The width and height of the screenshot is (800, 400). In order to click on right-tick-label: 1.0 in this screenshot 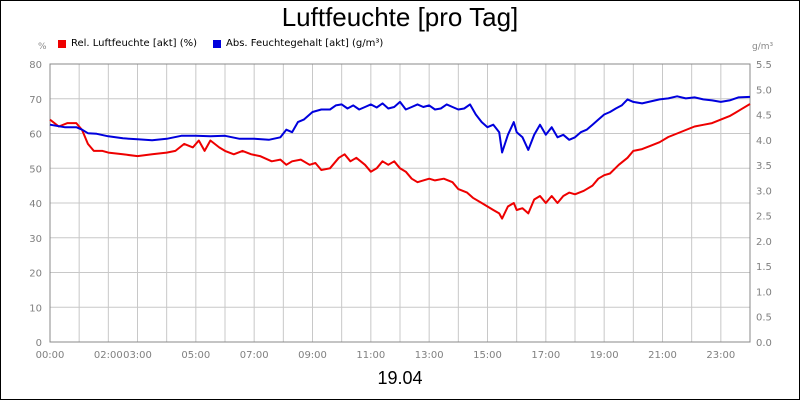, I will do `click(764, 292)`.